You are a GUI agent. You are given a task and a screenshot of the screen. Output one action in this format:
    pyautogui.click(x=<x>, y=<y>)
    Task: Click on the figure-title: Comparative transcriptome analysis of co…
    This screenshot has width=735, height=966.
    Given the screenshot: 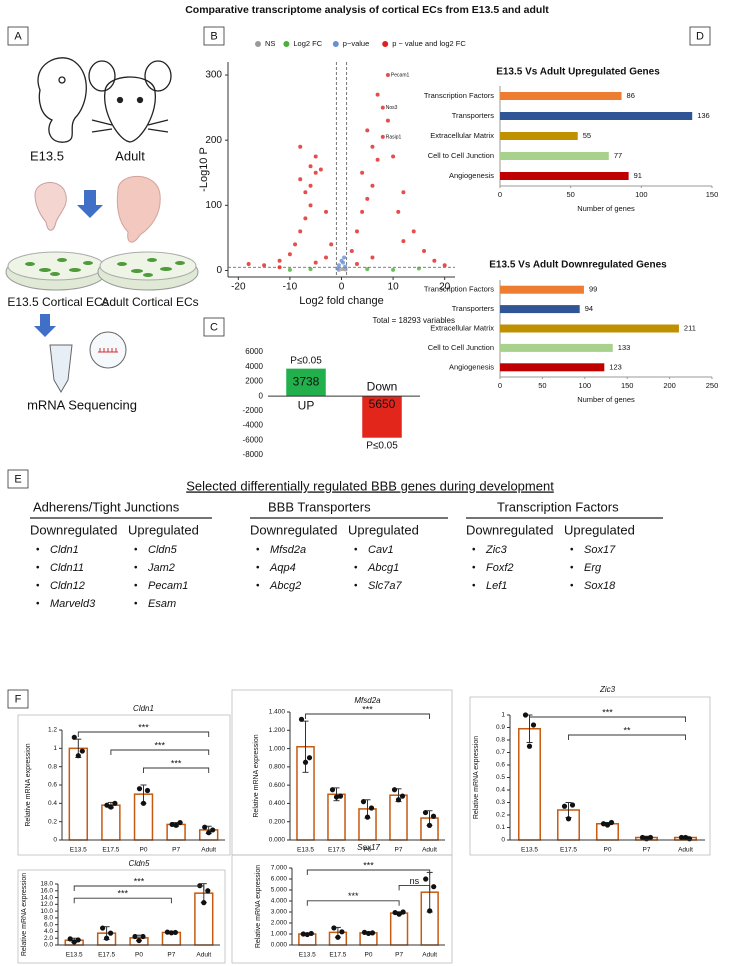 What is the action you would take?
    pyautogui.click(x=367, y=10)
    